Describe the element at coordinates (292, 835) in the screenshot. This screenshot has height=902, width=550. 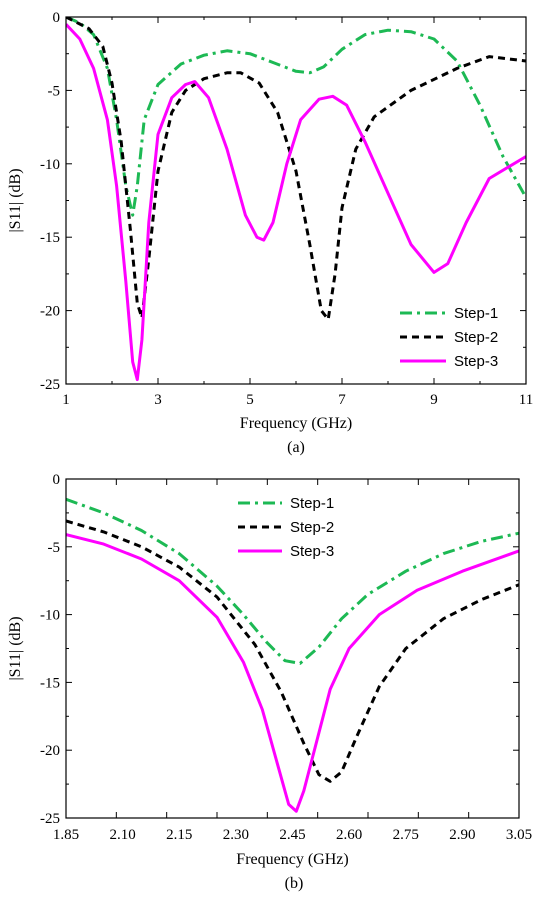
I see `x-tick-label: 2.45` at that location.